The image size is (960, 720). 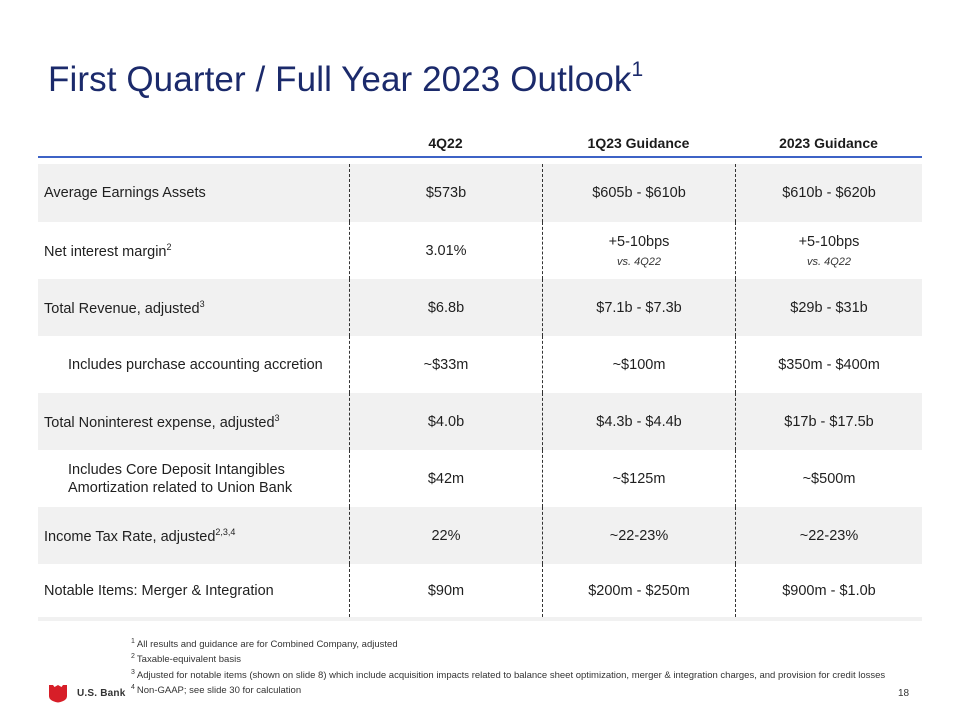 What do you see at coordinates (346, 78) in the screenshot?
I see `page-title: First Quarter / Full Year 2023 Outlook1` at bounding box center [346, 78].